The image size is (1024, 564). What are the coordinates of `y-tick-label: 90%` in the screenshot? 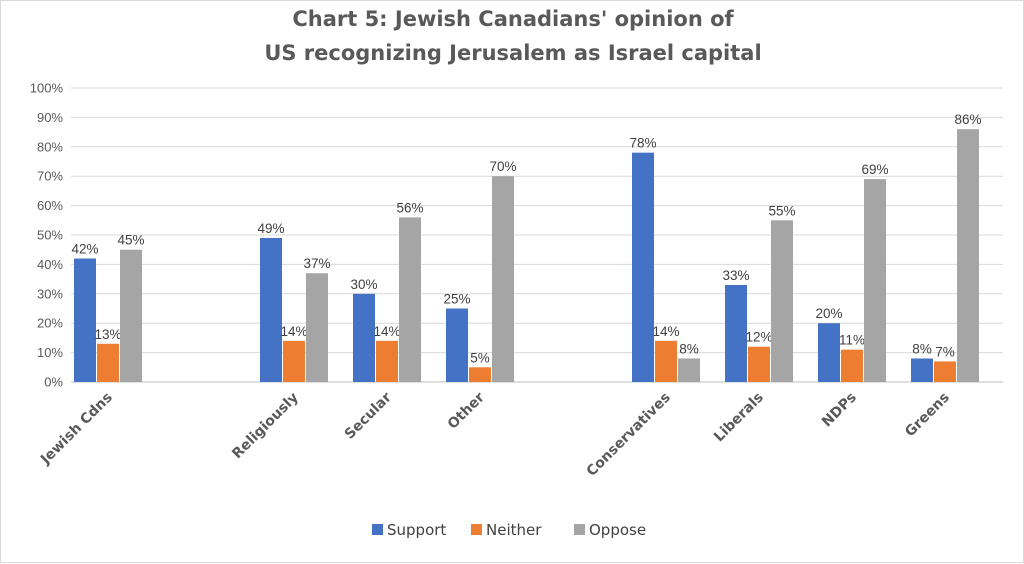 It's located at (50, 117).